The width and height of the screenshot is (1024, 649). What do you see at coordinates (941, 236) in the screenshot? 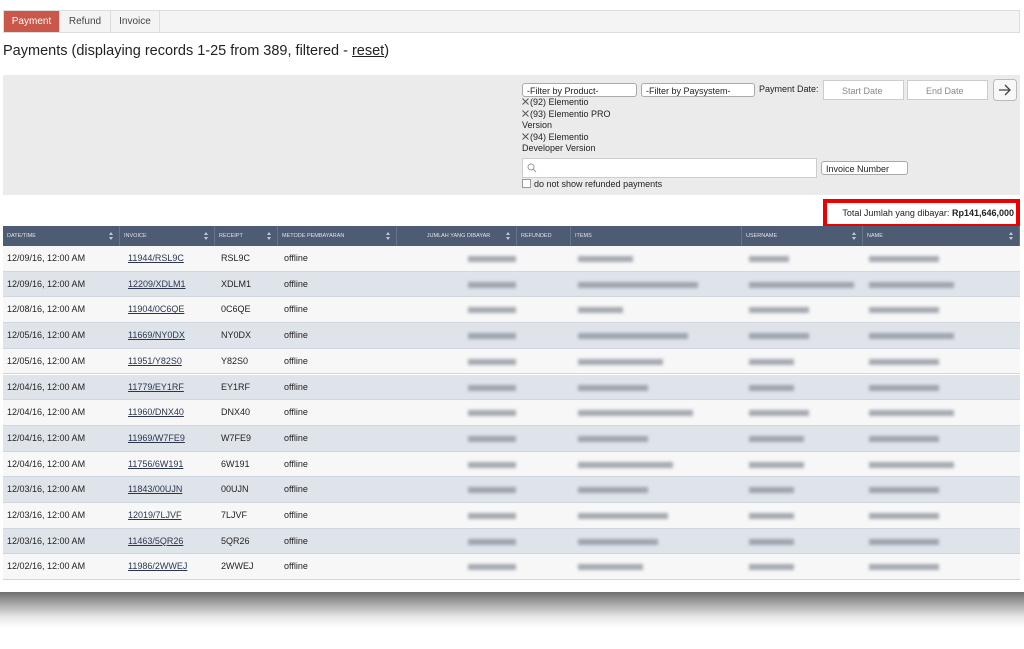
I see `column-header: NAME` at bounding box center [941, 236].